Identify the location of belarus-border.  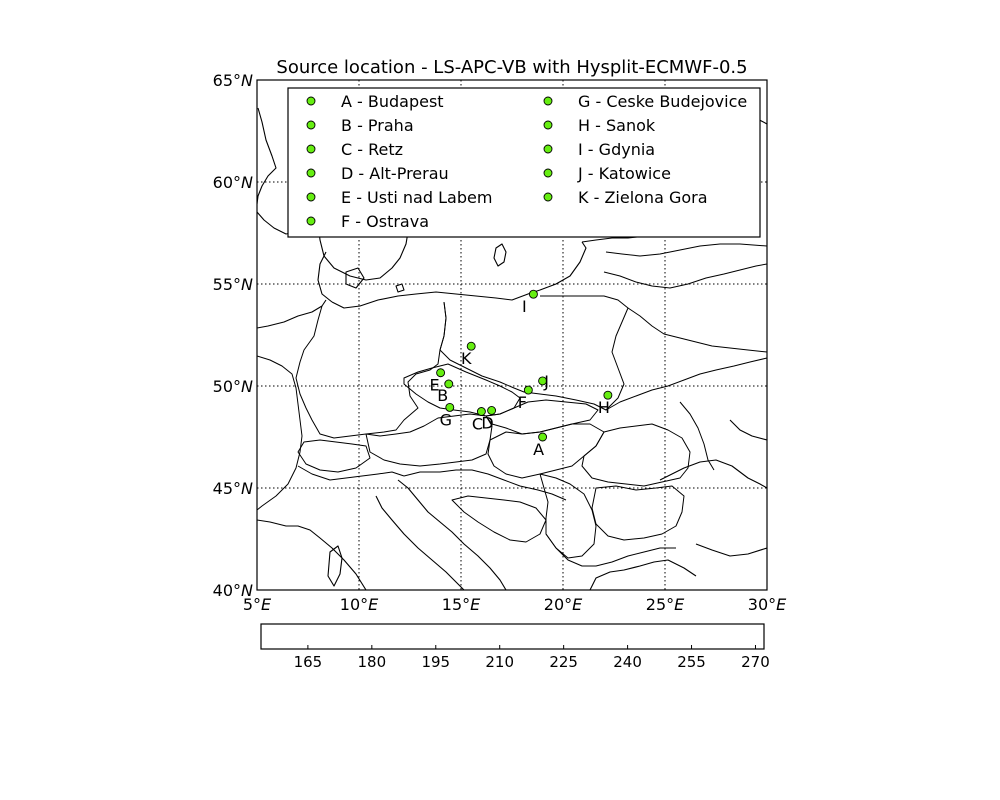
(697, 330).